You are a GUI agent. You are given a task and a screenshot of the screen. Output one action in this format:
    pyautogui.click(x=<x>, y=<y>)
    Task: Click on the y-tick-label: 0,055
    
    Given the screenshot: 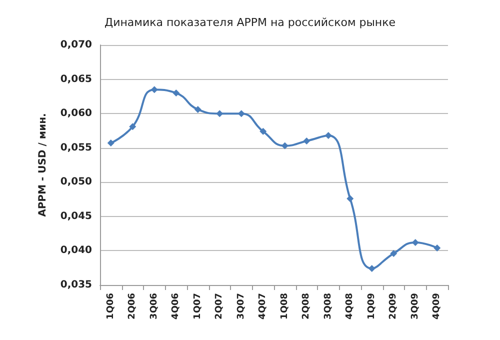 What is the action you would take?
    pyautogui.click(x=76, y=148)
    